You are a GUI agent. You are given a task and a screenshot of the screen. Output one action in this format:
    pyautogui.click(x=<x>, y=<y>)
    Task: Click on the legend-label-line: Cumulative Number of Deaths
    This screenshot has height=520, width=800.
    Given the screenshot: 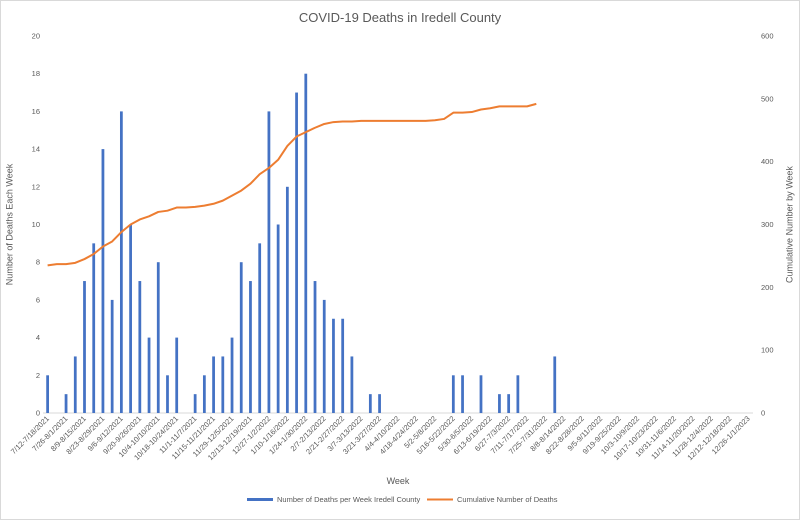 What is the action you would take?
    pyautogui.click(x=507, y=499)
    